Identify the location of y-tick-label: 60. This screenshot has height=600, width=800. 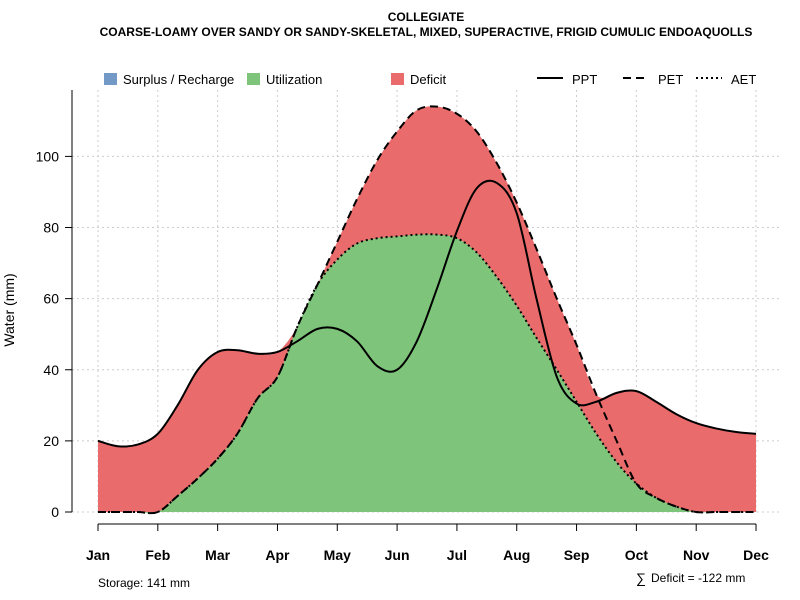
(51, 299).